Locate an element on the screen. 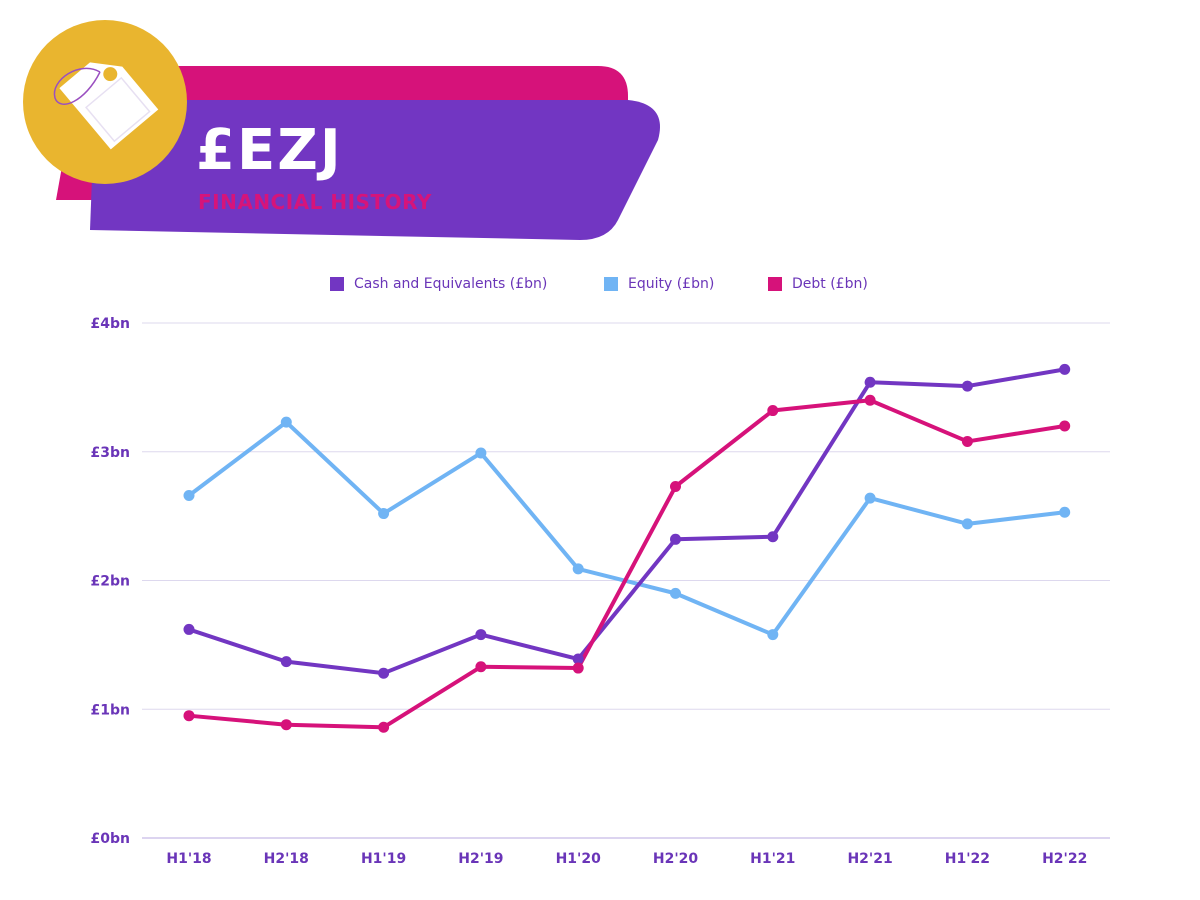 The image size is (1200, 900). y-tick-label: £0bn is located at coordinates (110, 839).